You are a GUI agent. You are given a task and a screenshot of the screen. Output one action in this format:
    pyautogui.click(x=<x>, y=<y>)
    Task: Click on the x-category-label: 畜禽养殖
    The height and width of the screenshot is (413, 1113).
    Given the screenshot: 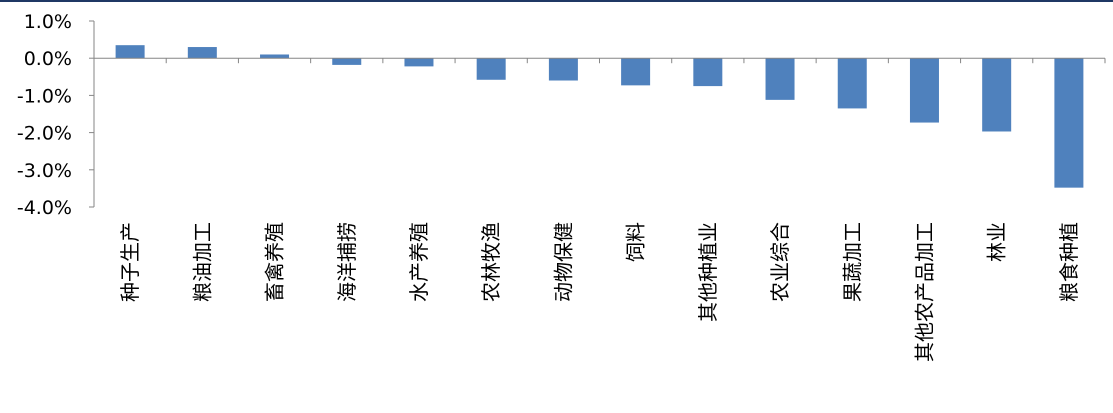 What is the action you would take?
    pyautogui.click(x=275, y=262)
    